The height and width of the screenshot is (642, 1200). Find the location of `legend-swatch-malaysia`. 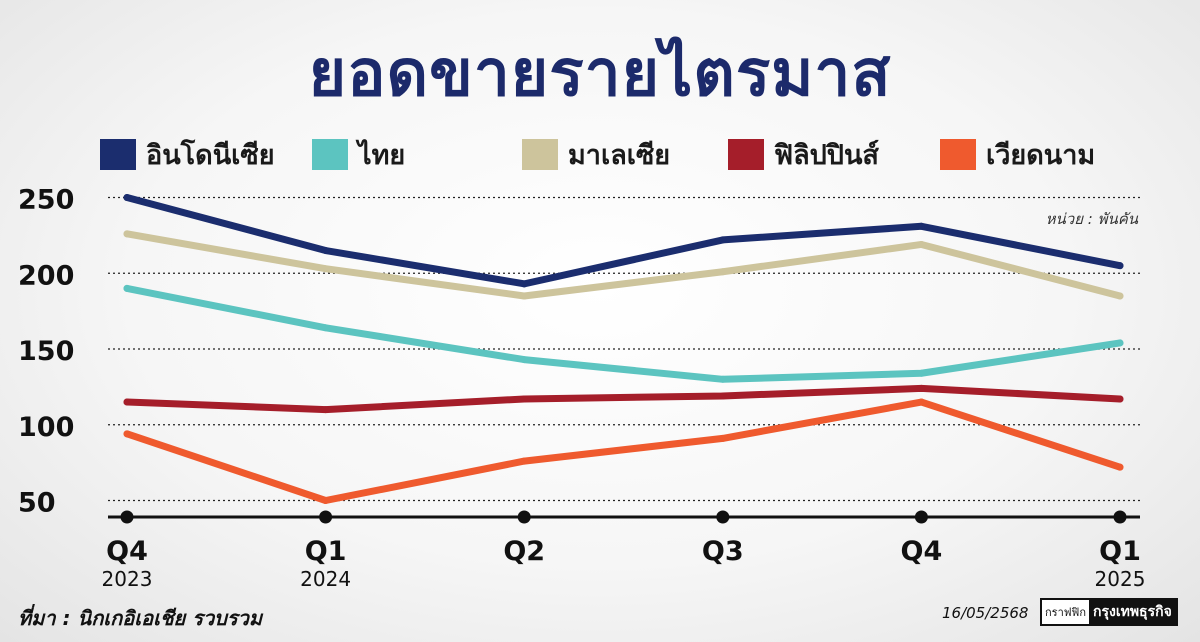

legend-swatch-malaysia is located at coordinates (540, 154).